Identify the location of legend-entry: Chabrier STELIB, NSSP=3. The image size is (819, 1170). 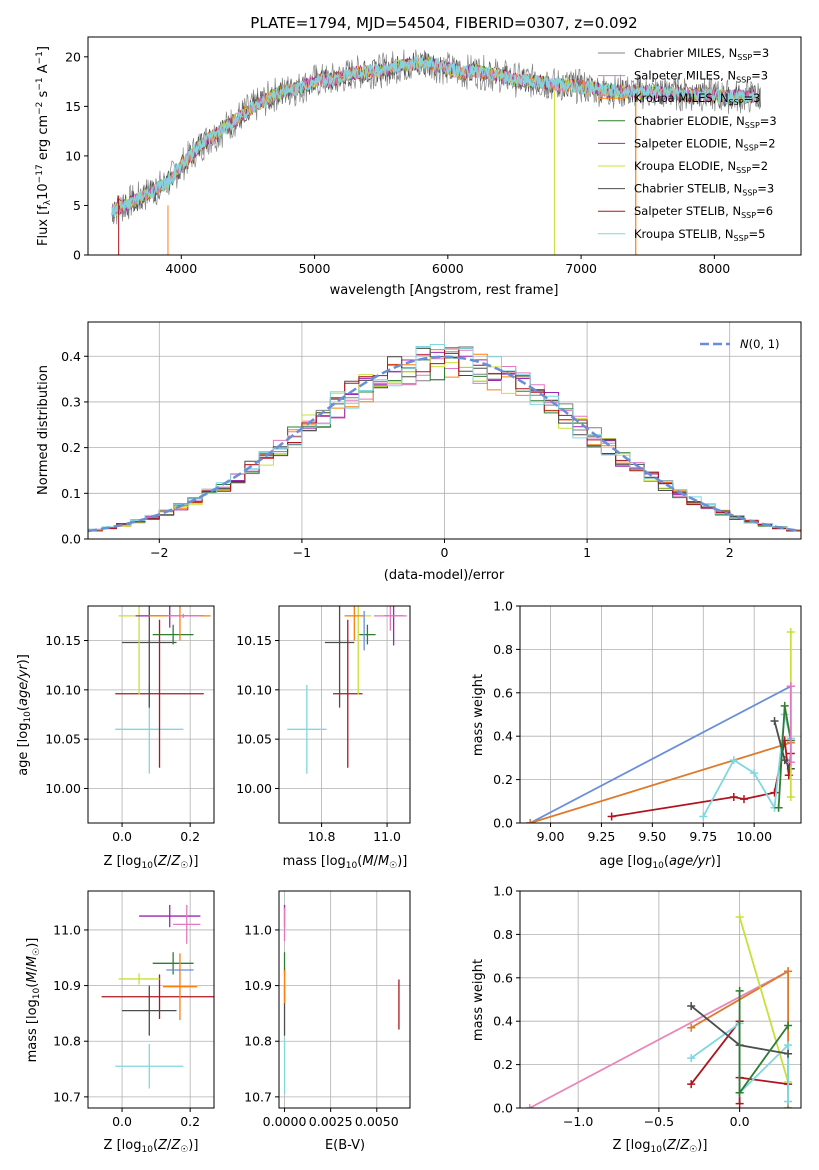
(704, 190).